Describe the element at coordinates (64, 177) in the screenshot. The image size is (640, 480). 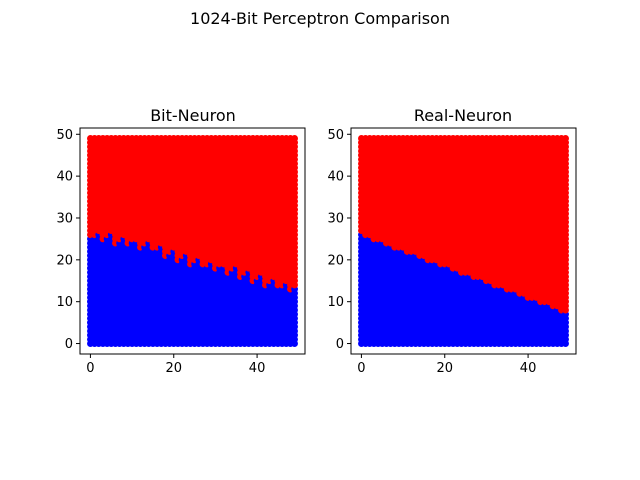
I see `bit-neuron-y-tick-label: 40` at that location.